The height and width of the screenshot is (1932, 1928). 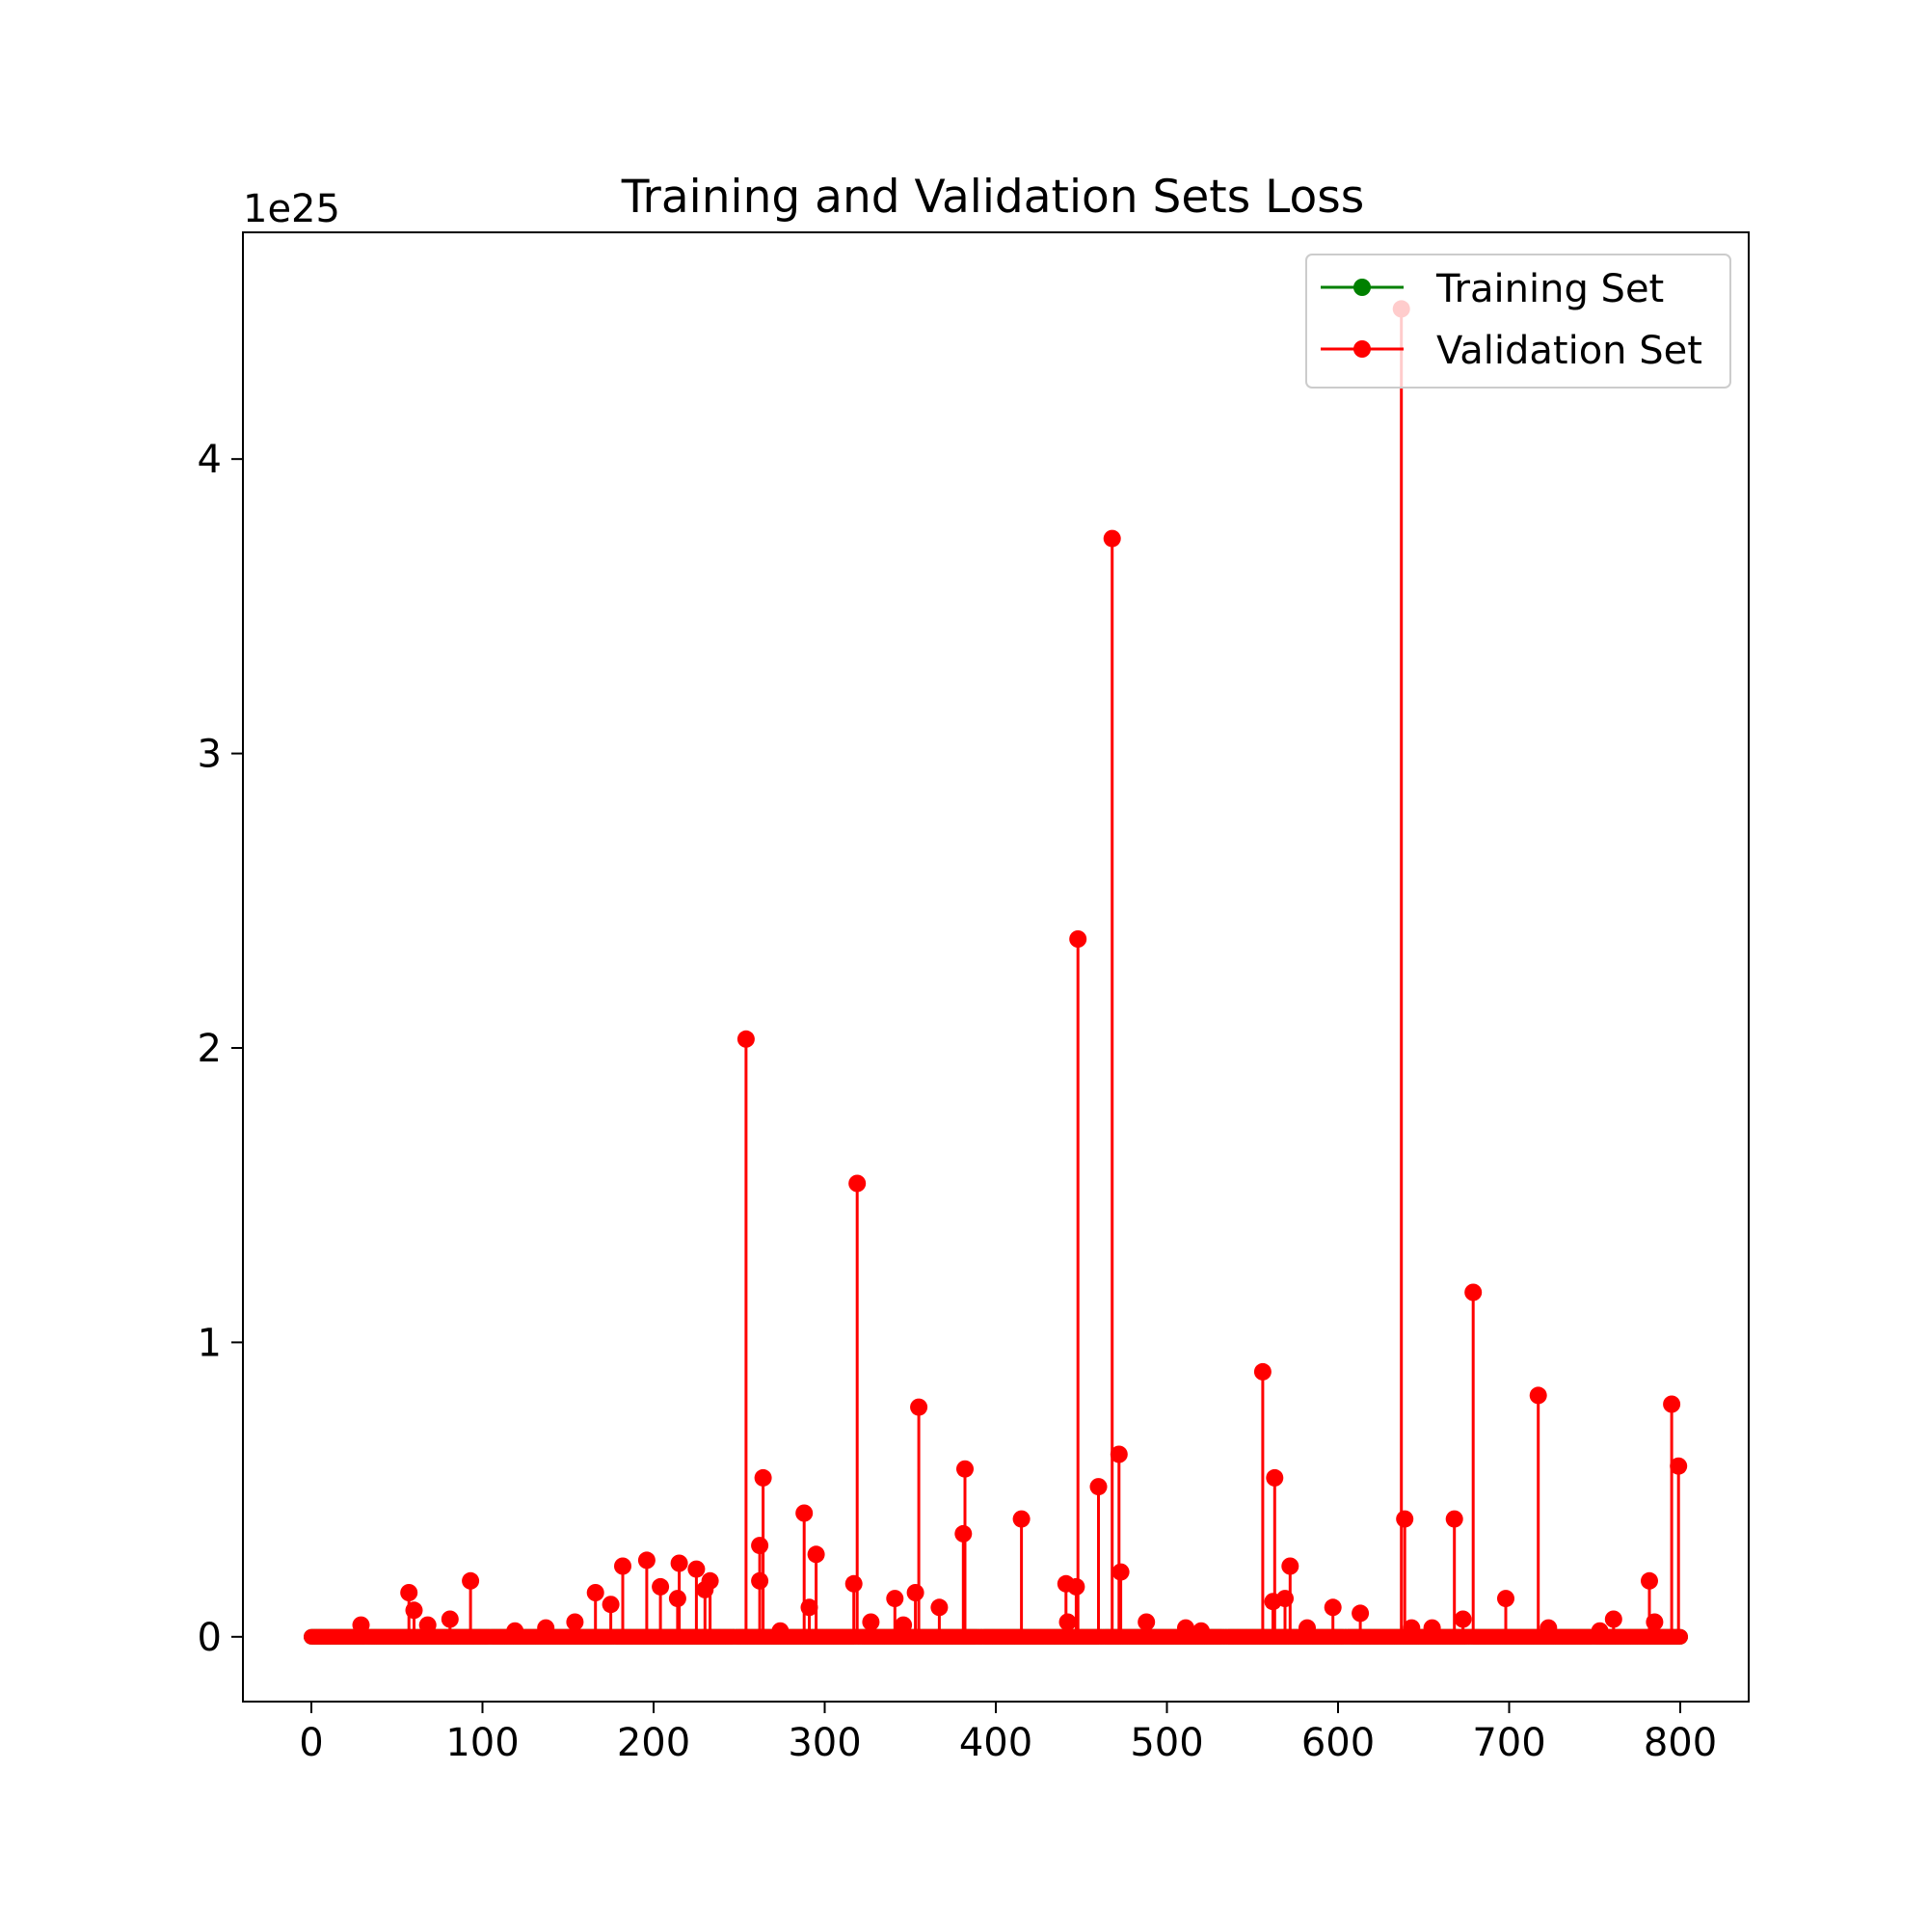 I want to click on x-tick-label: 0, so click(x=311, y=1743).